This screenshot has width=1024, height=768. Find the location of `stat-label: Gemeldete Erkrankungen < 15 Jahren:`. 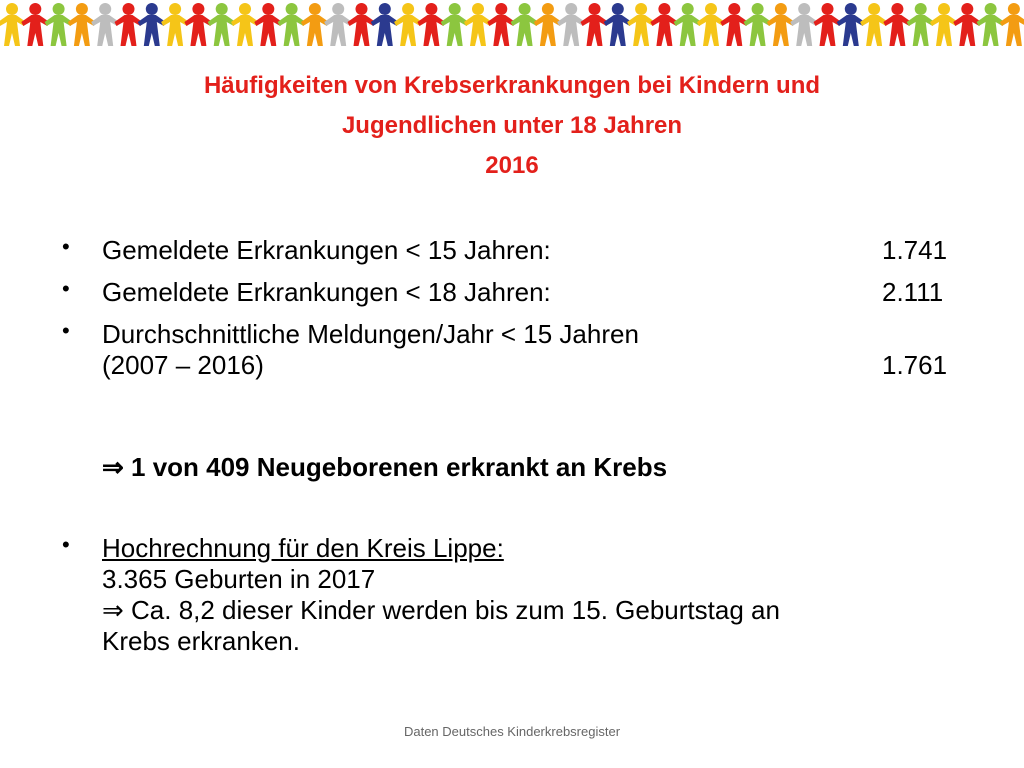

stat-label: Gemeldete Erkrankungen < 15 Jahren: is located at coordinates (326, 250).